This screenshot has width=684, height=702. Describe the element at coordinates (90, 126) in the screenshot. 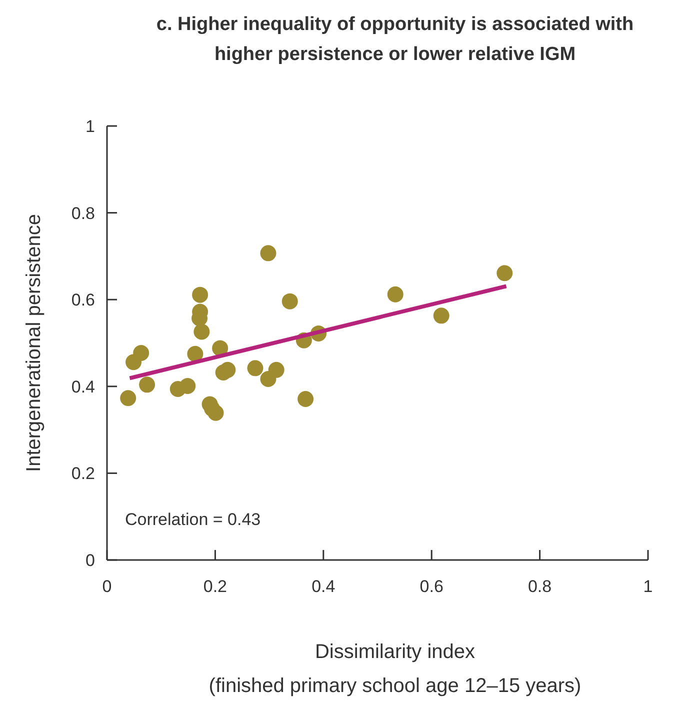

I see `y-tick-label: 1` at that location.